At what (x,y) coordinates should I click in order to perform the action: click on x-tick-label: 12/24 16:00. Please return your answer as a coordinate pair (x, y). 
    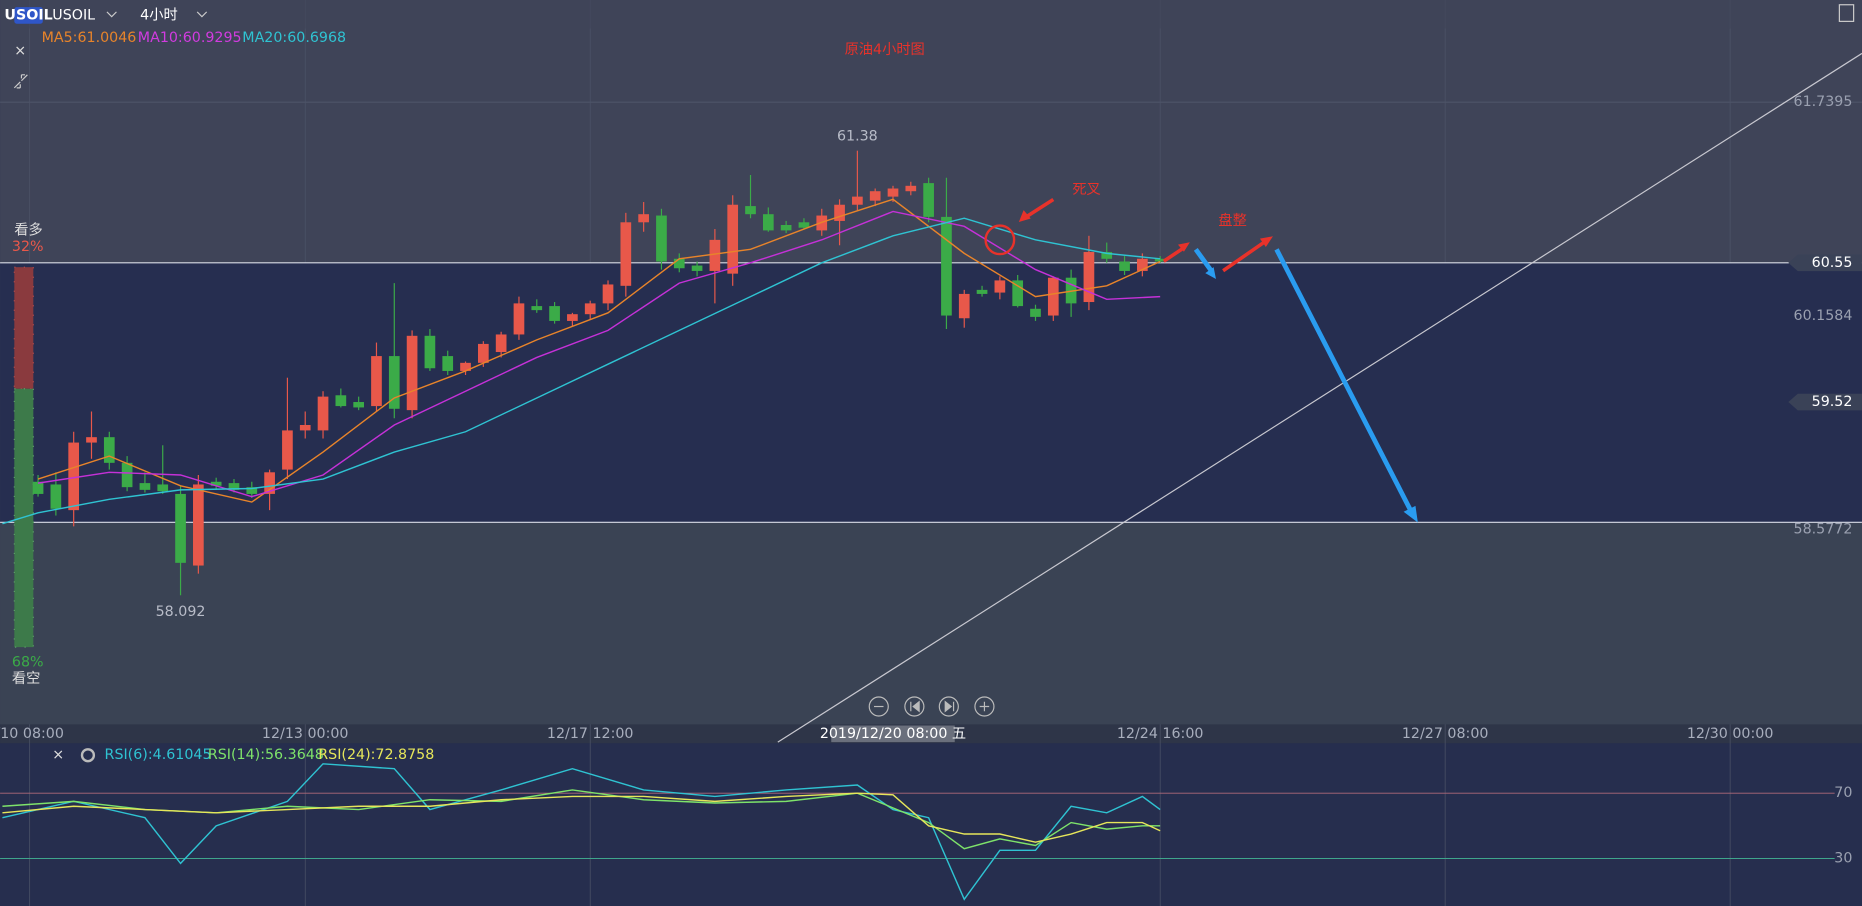
    Looking at the image, I should click on (1160, 734).